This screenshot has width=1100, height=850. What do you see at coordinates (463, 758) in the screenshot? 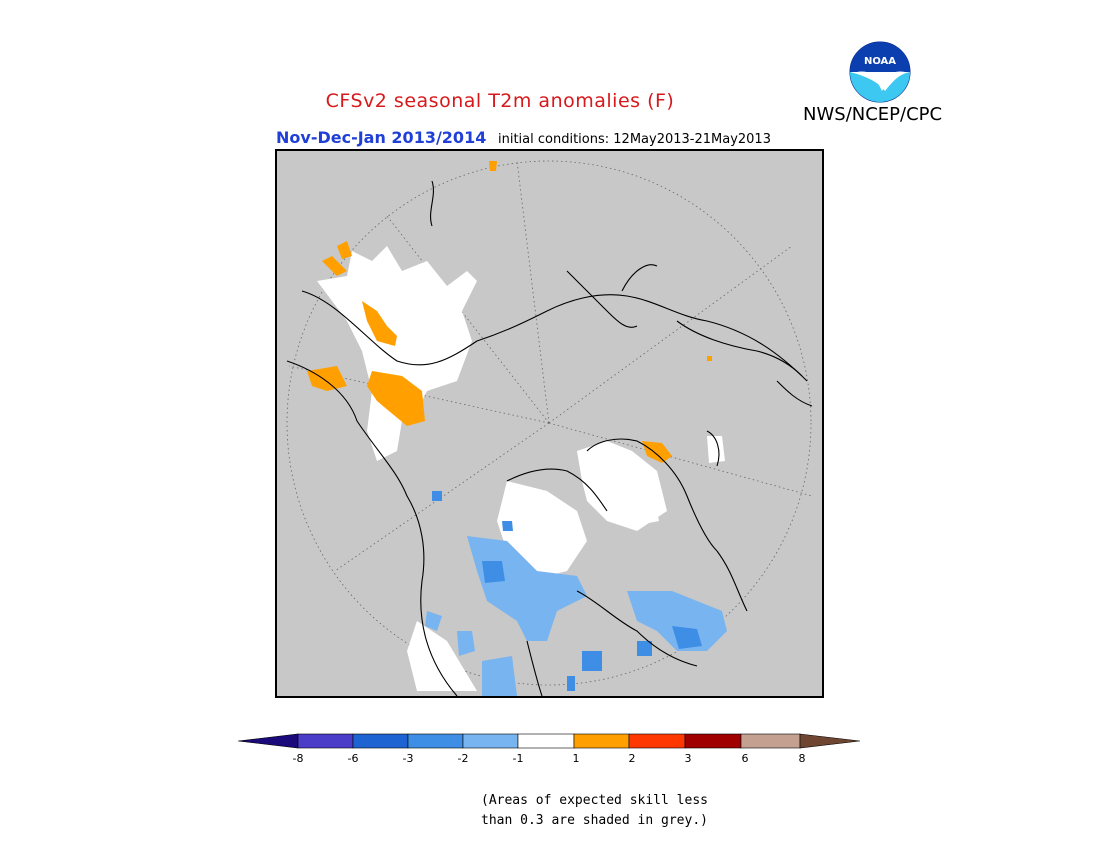
I see `scale-tick-label: -2` at bounding box center [463, 758].